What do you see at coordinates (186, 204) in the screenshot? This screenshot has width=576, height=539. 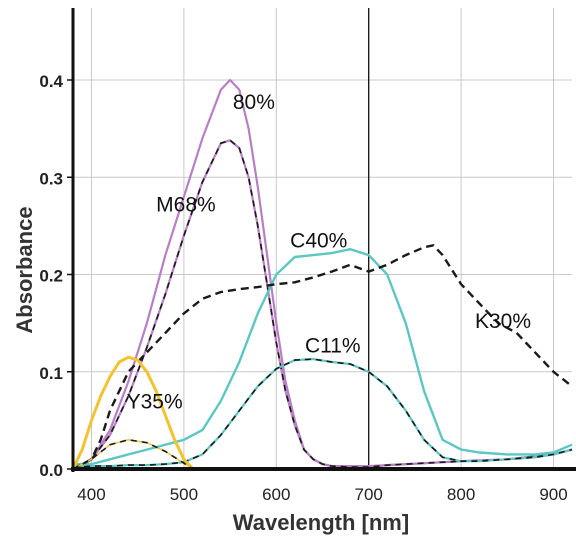 I see `series-label-m68pct: M68%` at bounding box center [186, 204].